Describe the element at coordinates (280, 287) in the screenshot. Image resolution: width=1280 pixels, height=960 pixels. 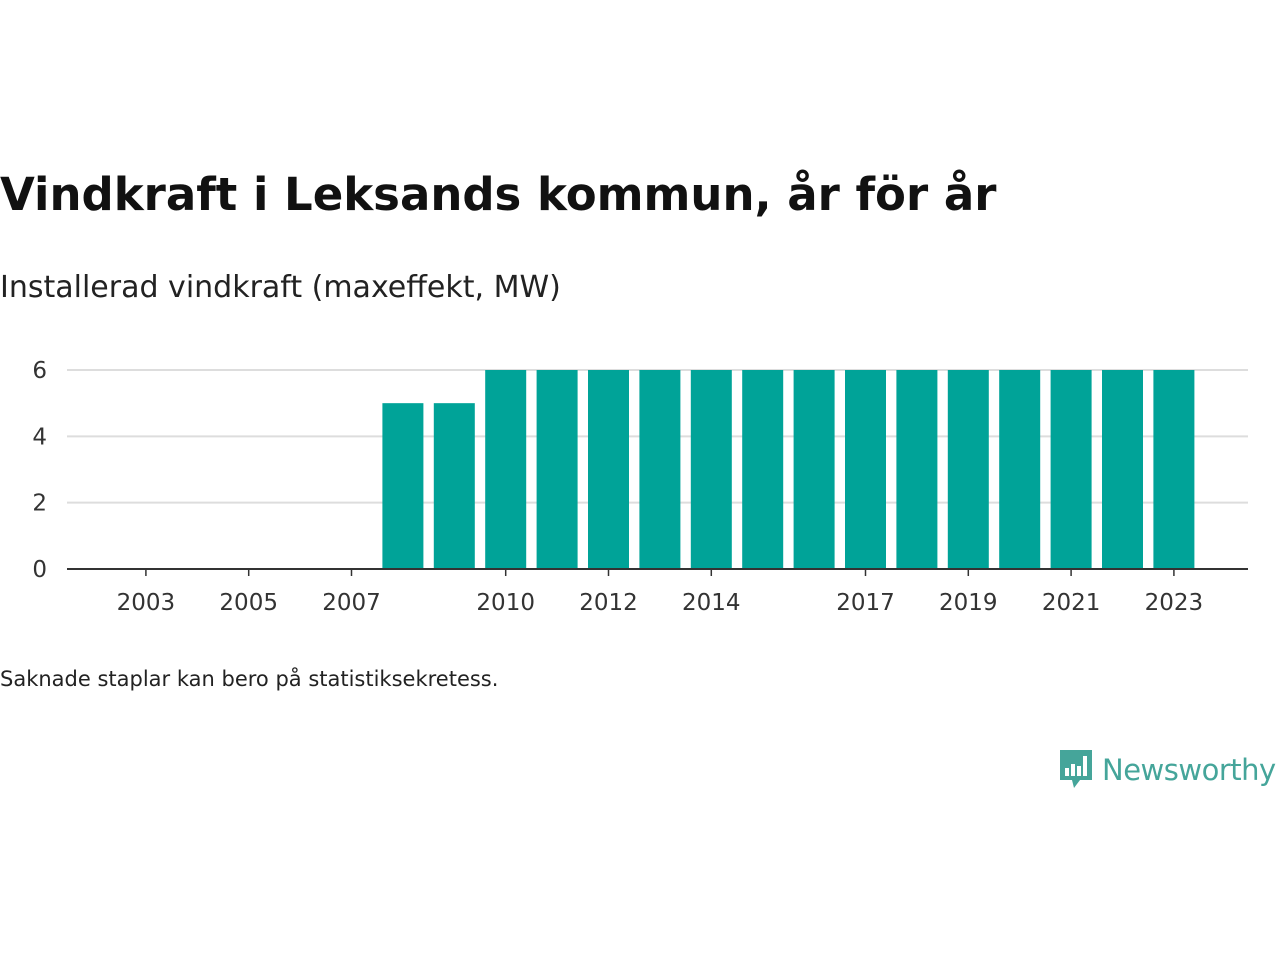
I see `chart-subtitle: Installerad vindkraft (maxeffekt, MW)` at that location.